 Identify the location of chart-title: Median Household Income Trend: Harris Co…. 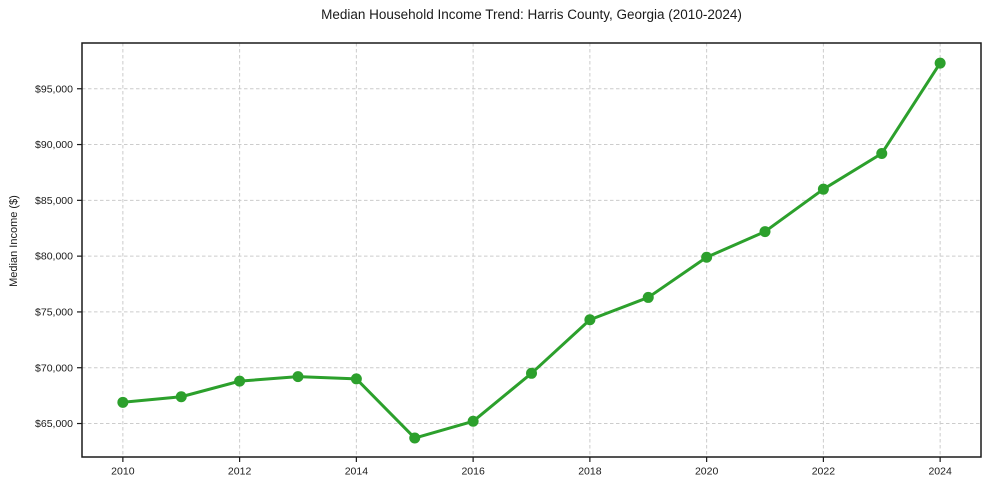
(531, 14).